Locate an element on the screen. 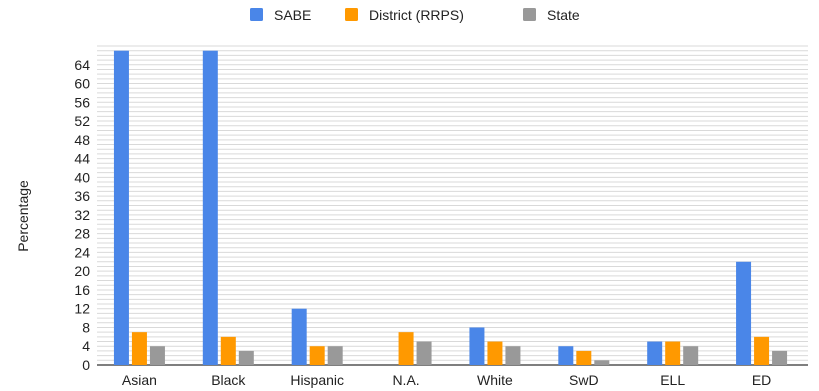 The image size is (819, 391). bar-district-rrps-white is located at coordinates (495, 353).